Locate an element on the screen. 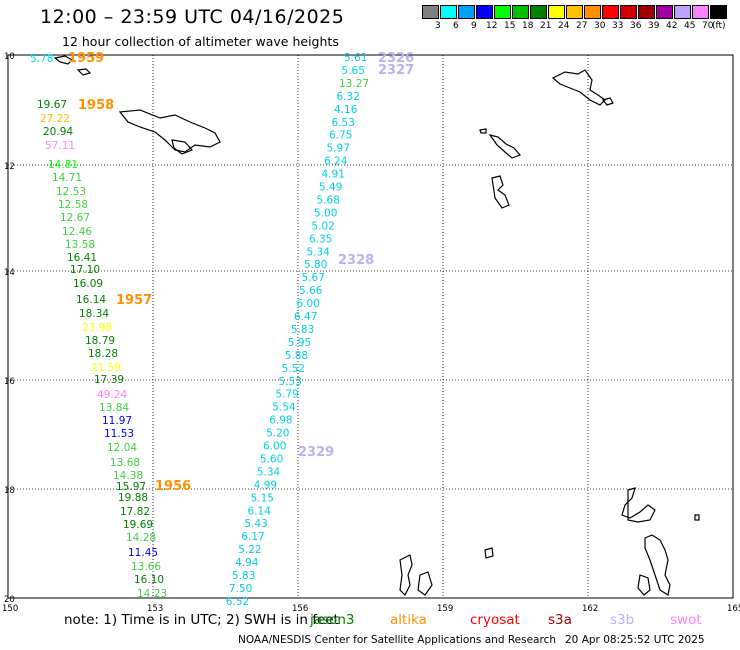  pass-label: 1959 is located at coordinates (86, 58).